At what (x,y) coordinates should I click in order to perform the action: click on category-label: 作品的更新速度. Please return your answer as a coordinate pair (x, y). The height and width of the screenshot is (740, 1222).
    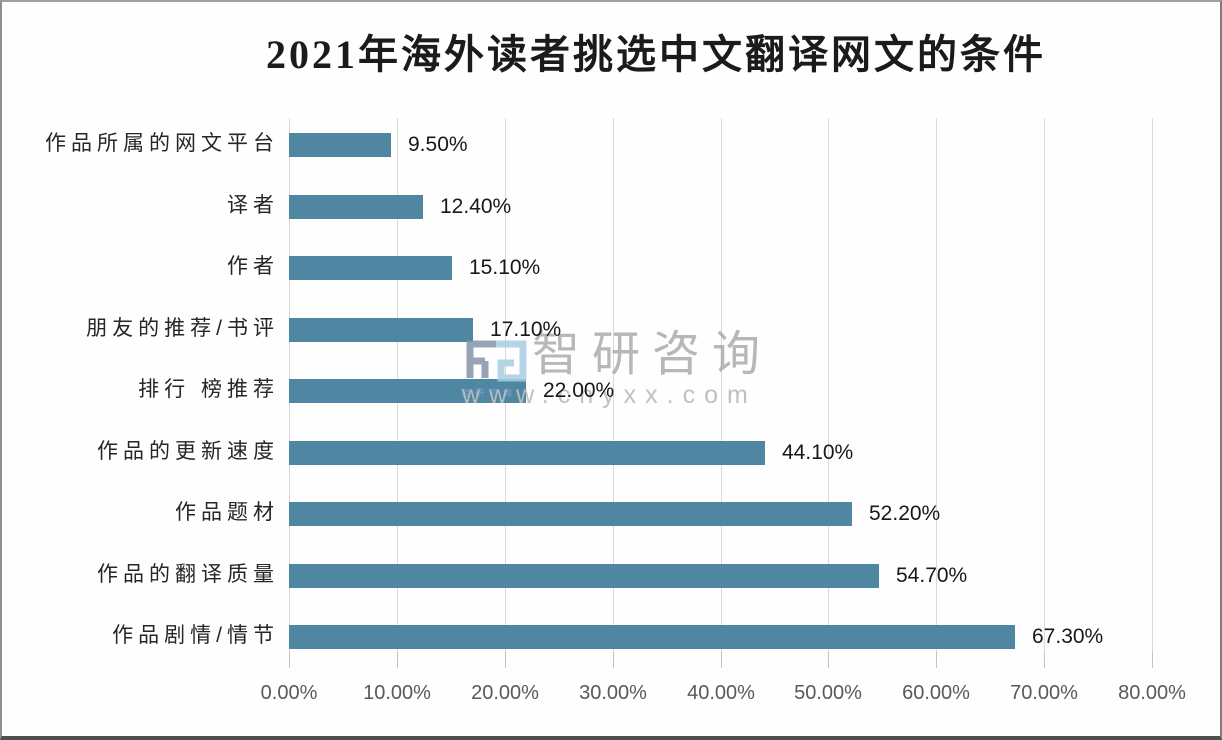
    Looking at the image, I should click on (188, 451).